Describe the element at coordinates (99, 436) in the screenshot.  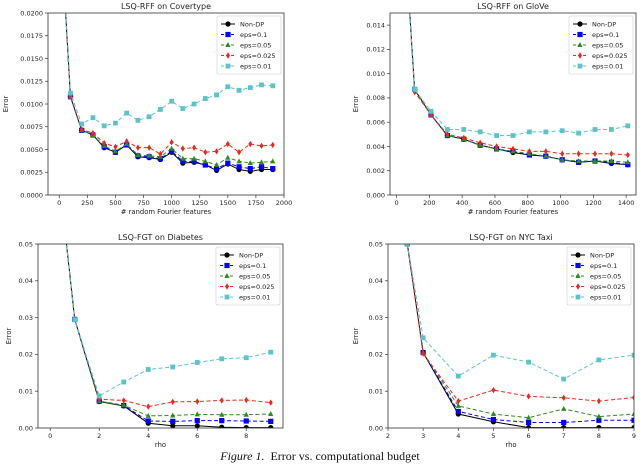
I see `diabetes-x-tick-label: 2` at that location.